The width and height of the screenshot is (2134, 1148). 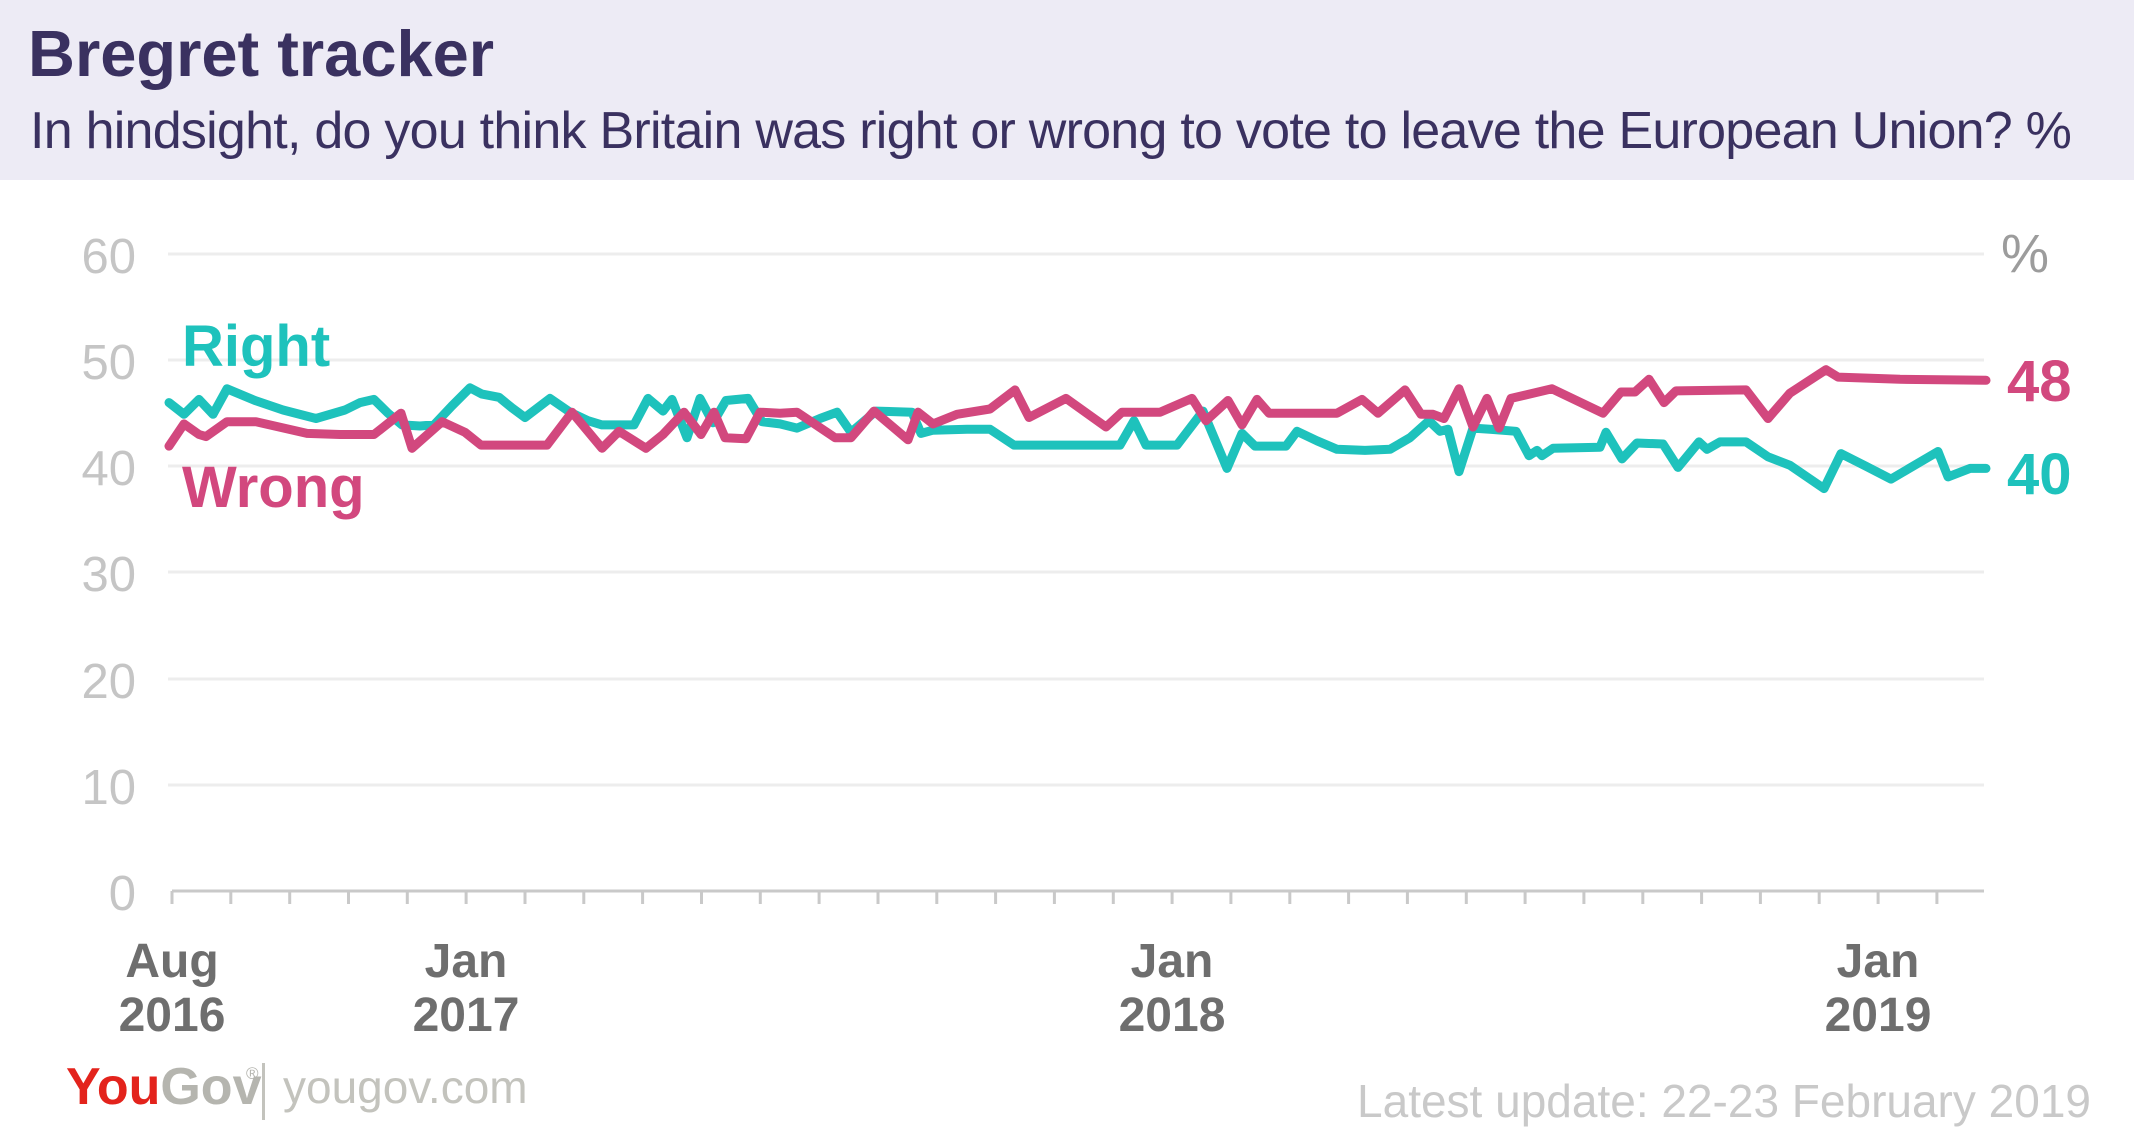 What do you see at coordinates (466, 1015) in the screenshot?
I see `svg-text: 2017` at bounding box center [466, 1015].